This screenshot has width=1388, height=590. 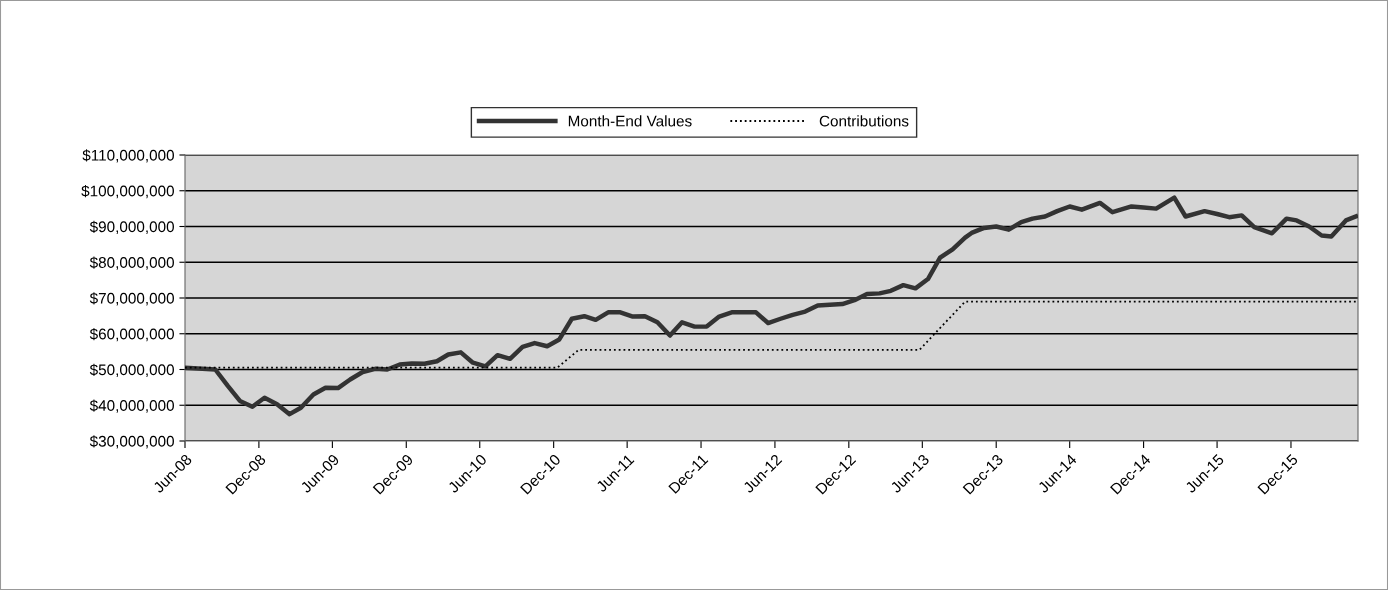 What do you see at coordinates (127, 191) in the screenshot?
I see `y-tick-label: $100,000,000` at bounding box center [127, 191].